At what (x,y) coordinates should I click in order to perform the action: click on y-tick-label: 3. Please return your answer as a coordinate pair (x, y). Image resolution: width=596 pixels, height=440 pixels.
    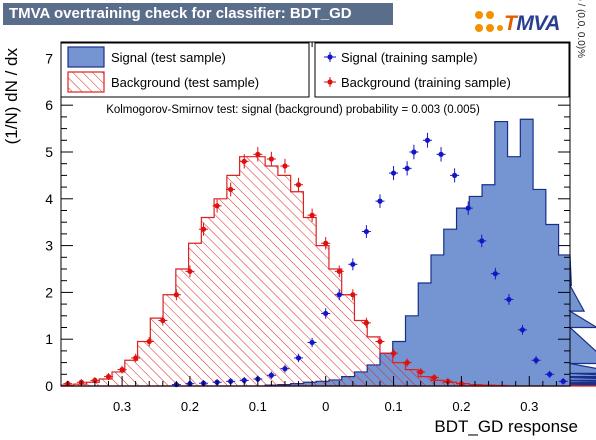
    Looking at the image, I should click on (49, 246).